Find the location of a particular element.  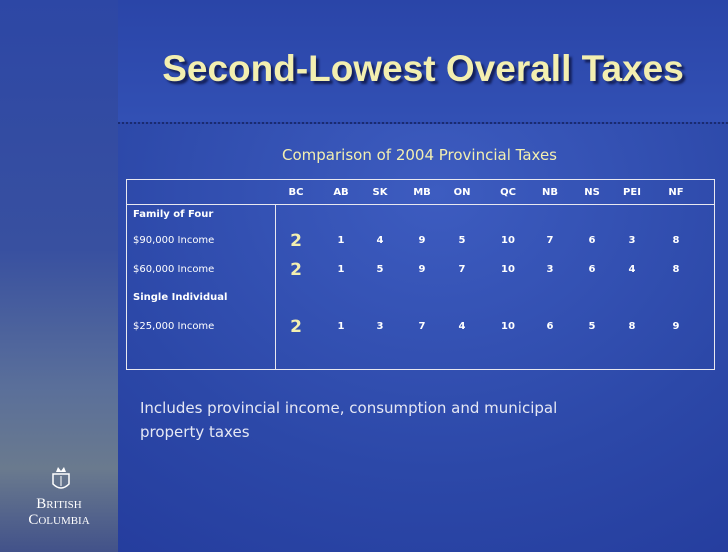

column-header: BC is located at coordinates (296, 192).